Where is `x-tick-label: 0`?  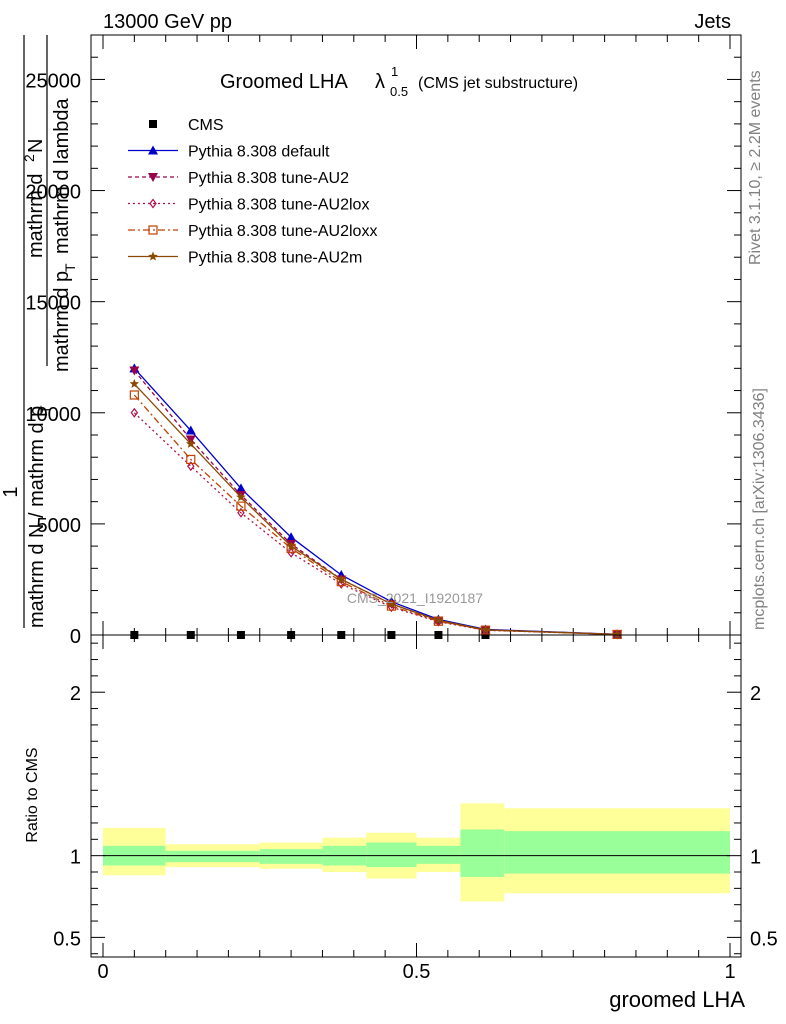 x-tick-label: 0 is located at coordinates (102, 972).